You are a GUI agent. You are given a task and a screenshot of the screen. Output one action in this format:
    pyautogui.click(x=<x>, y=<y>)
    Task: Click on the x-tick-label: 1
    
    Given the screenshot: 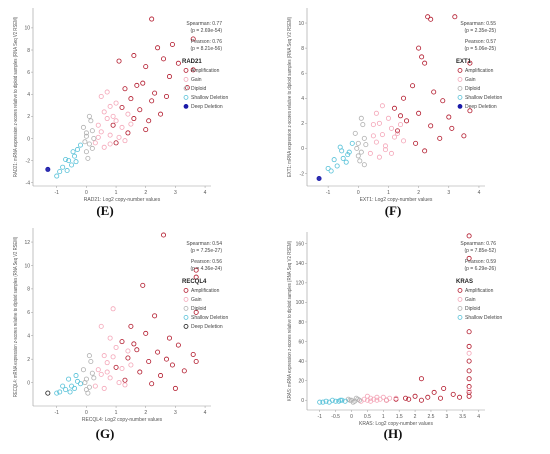 What is the action you would take?
    pyautogui.click(x=383, y=417)
    